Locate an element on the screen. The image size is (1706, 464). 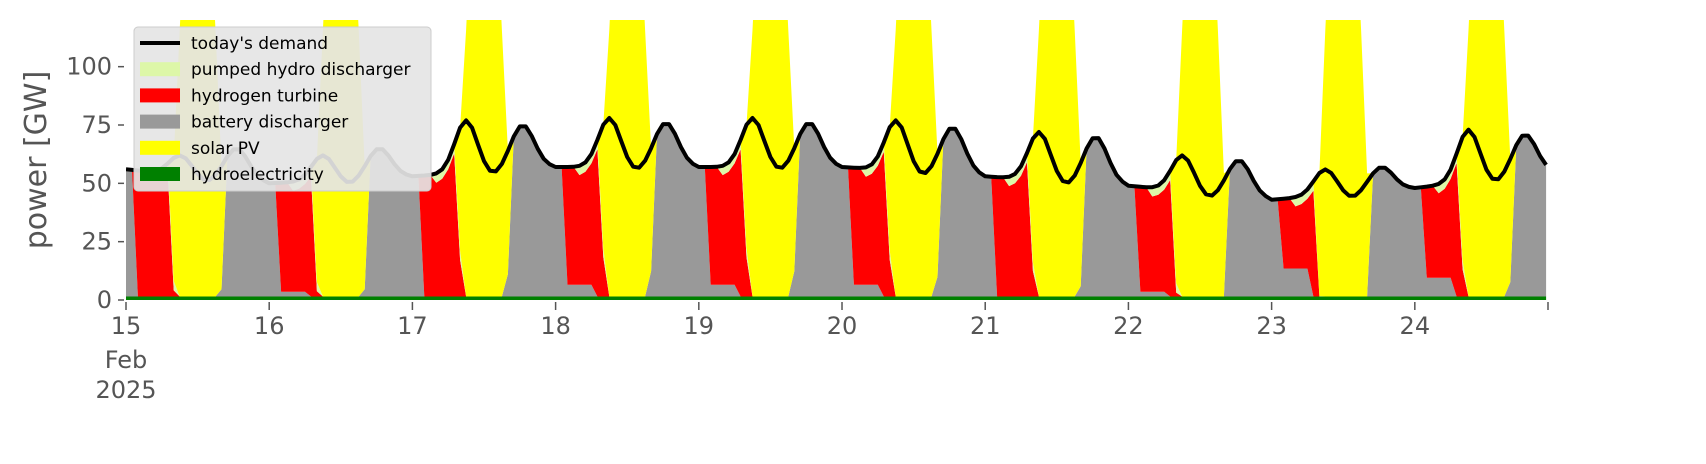
x-tick-label: 19 is located at coordinates (699, 326).